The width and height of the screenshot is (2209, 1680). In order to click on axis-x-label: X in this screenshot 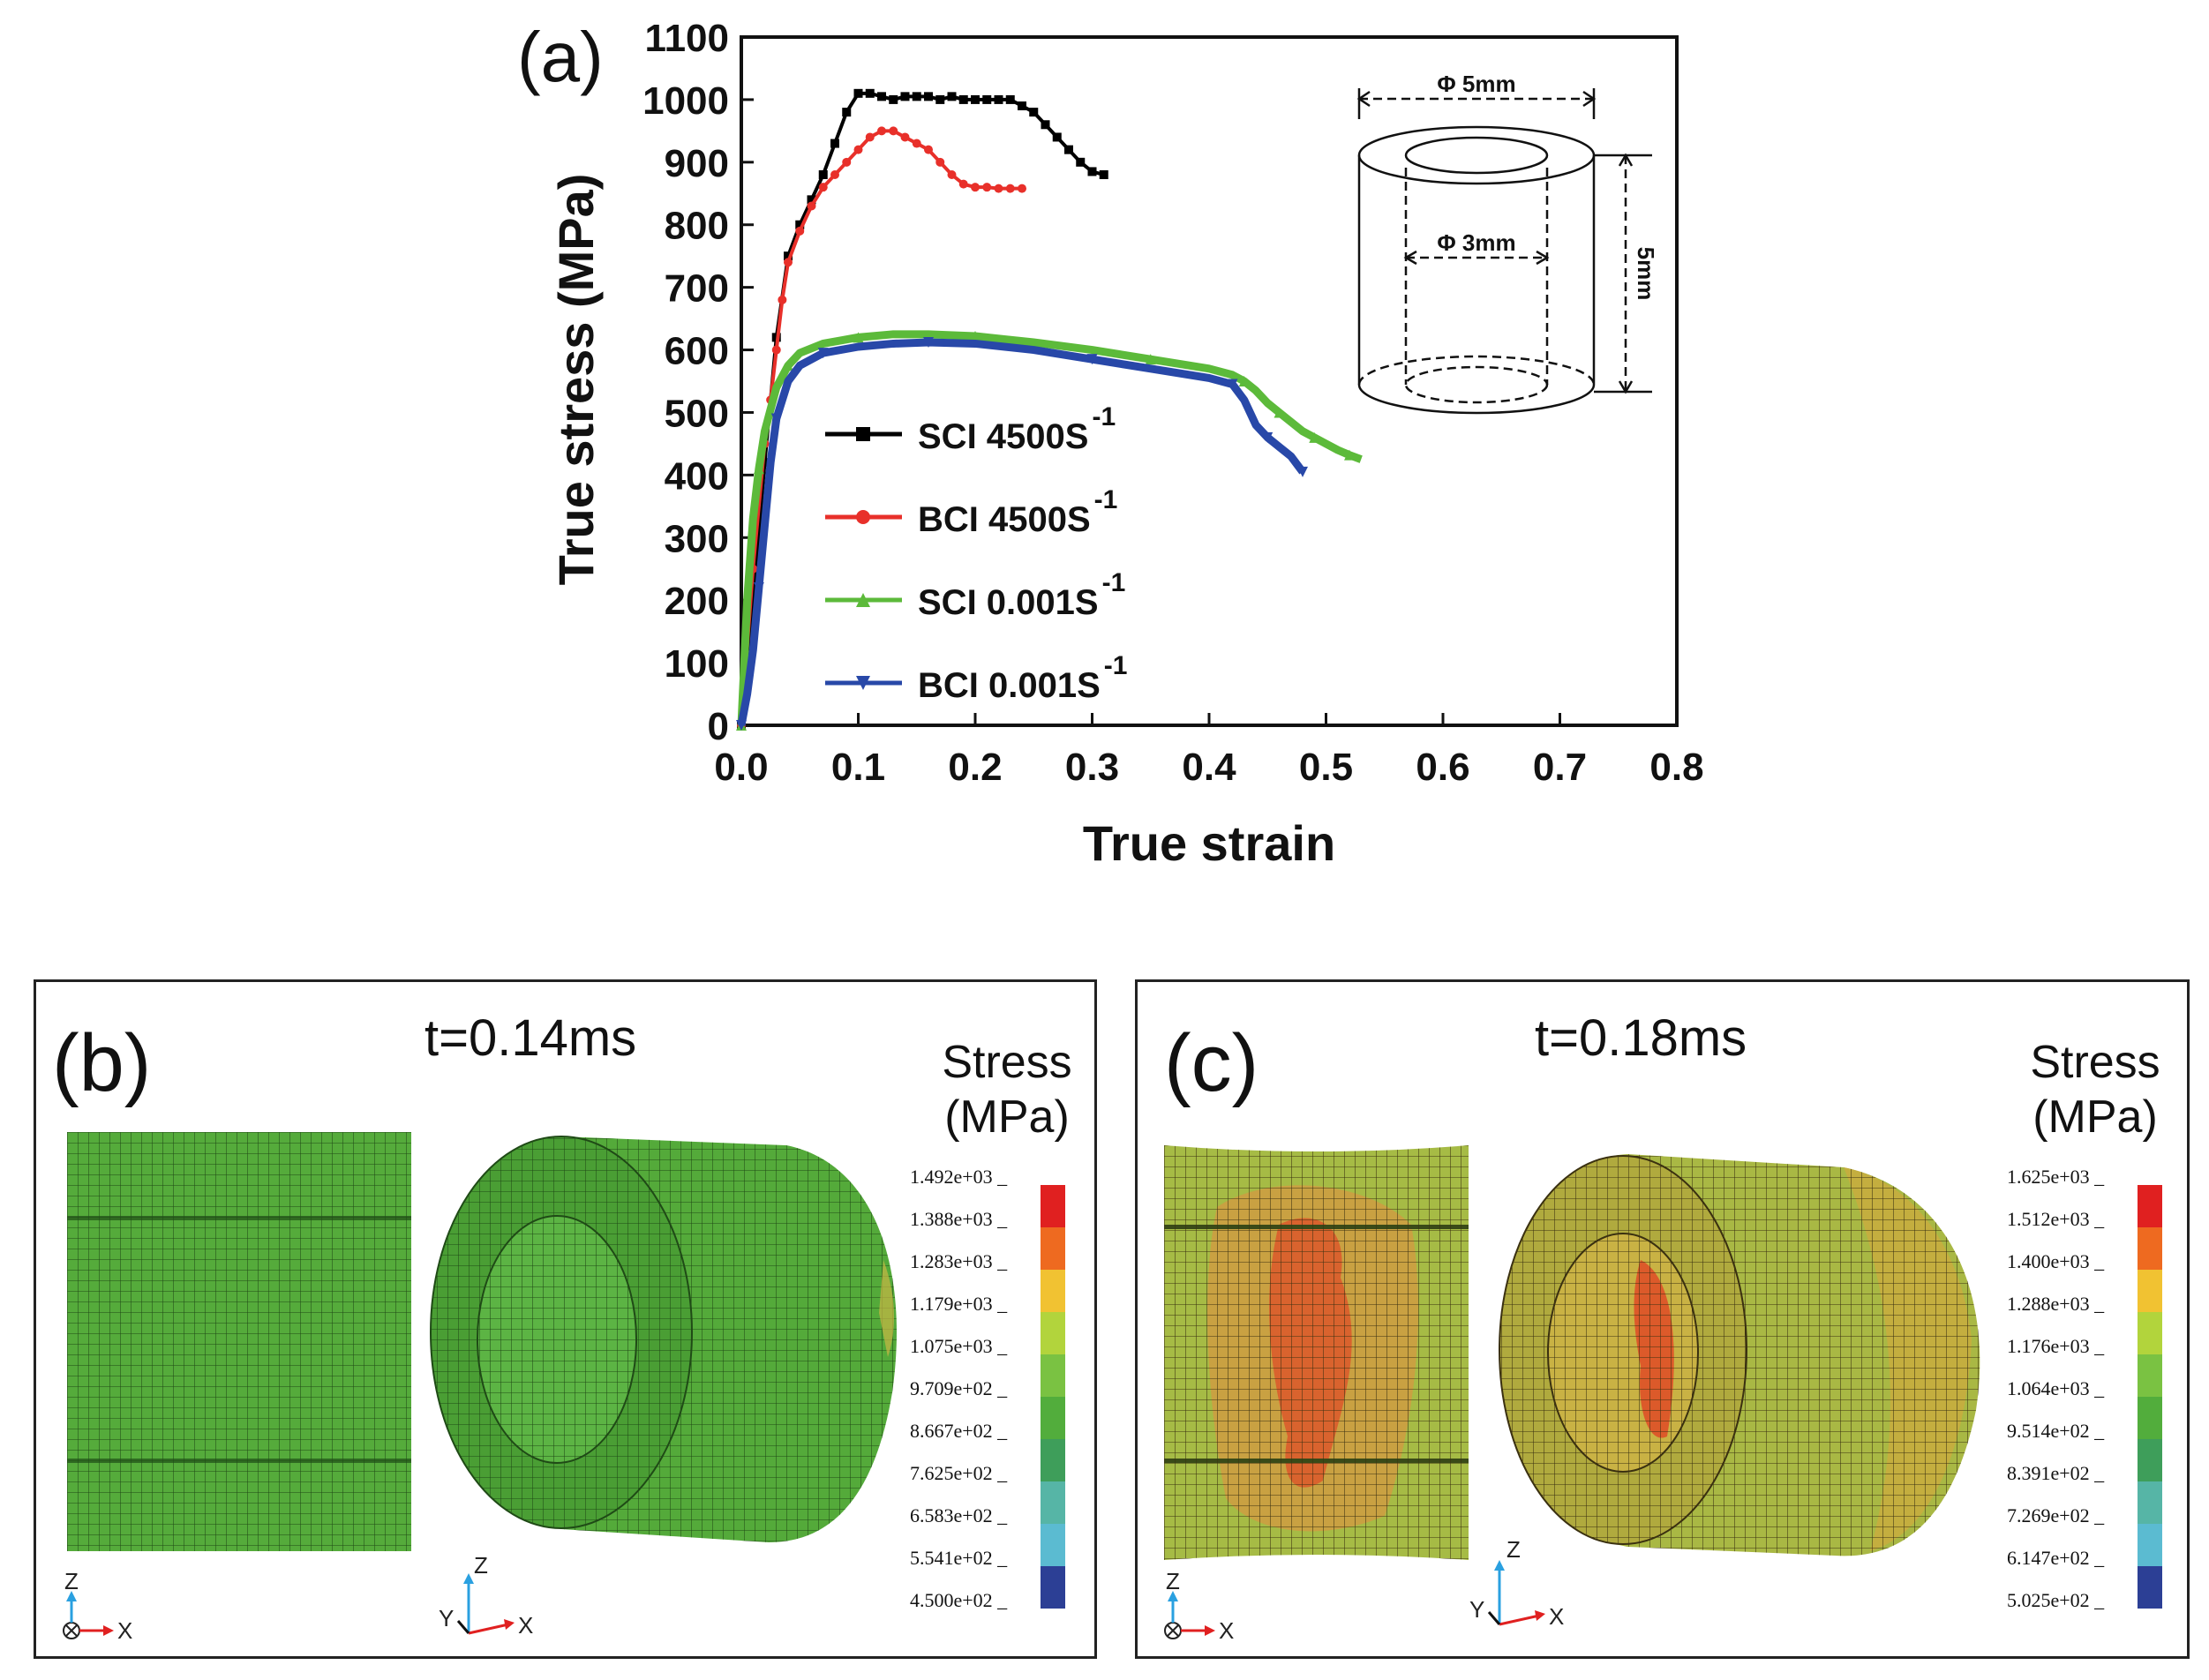, I will do `click(1226, 1630)`.